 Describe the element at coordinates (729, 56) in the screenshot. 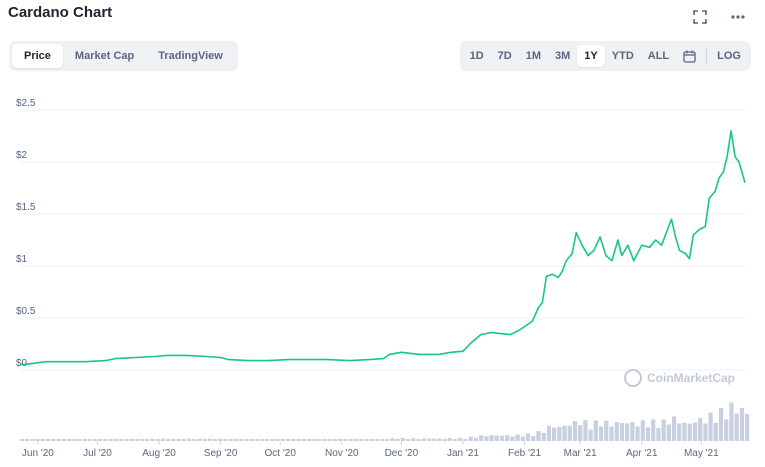

I see `log-scale-button: LOG` at that location.